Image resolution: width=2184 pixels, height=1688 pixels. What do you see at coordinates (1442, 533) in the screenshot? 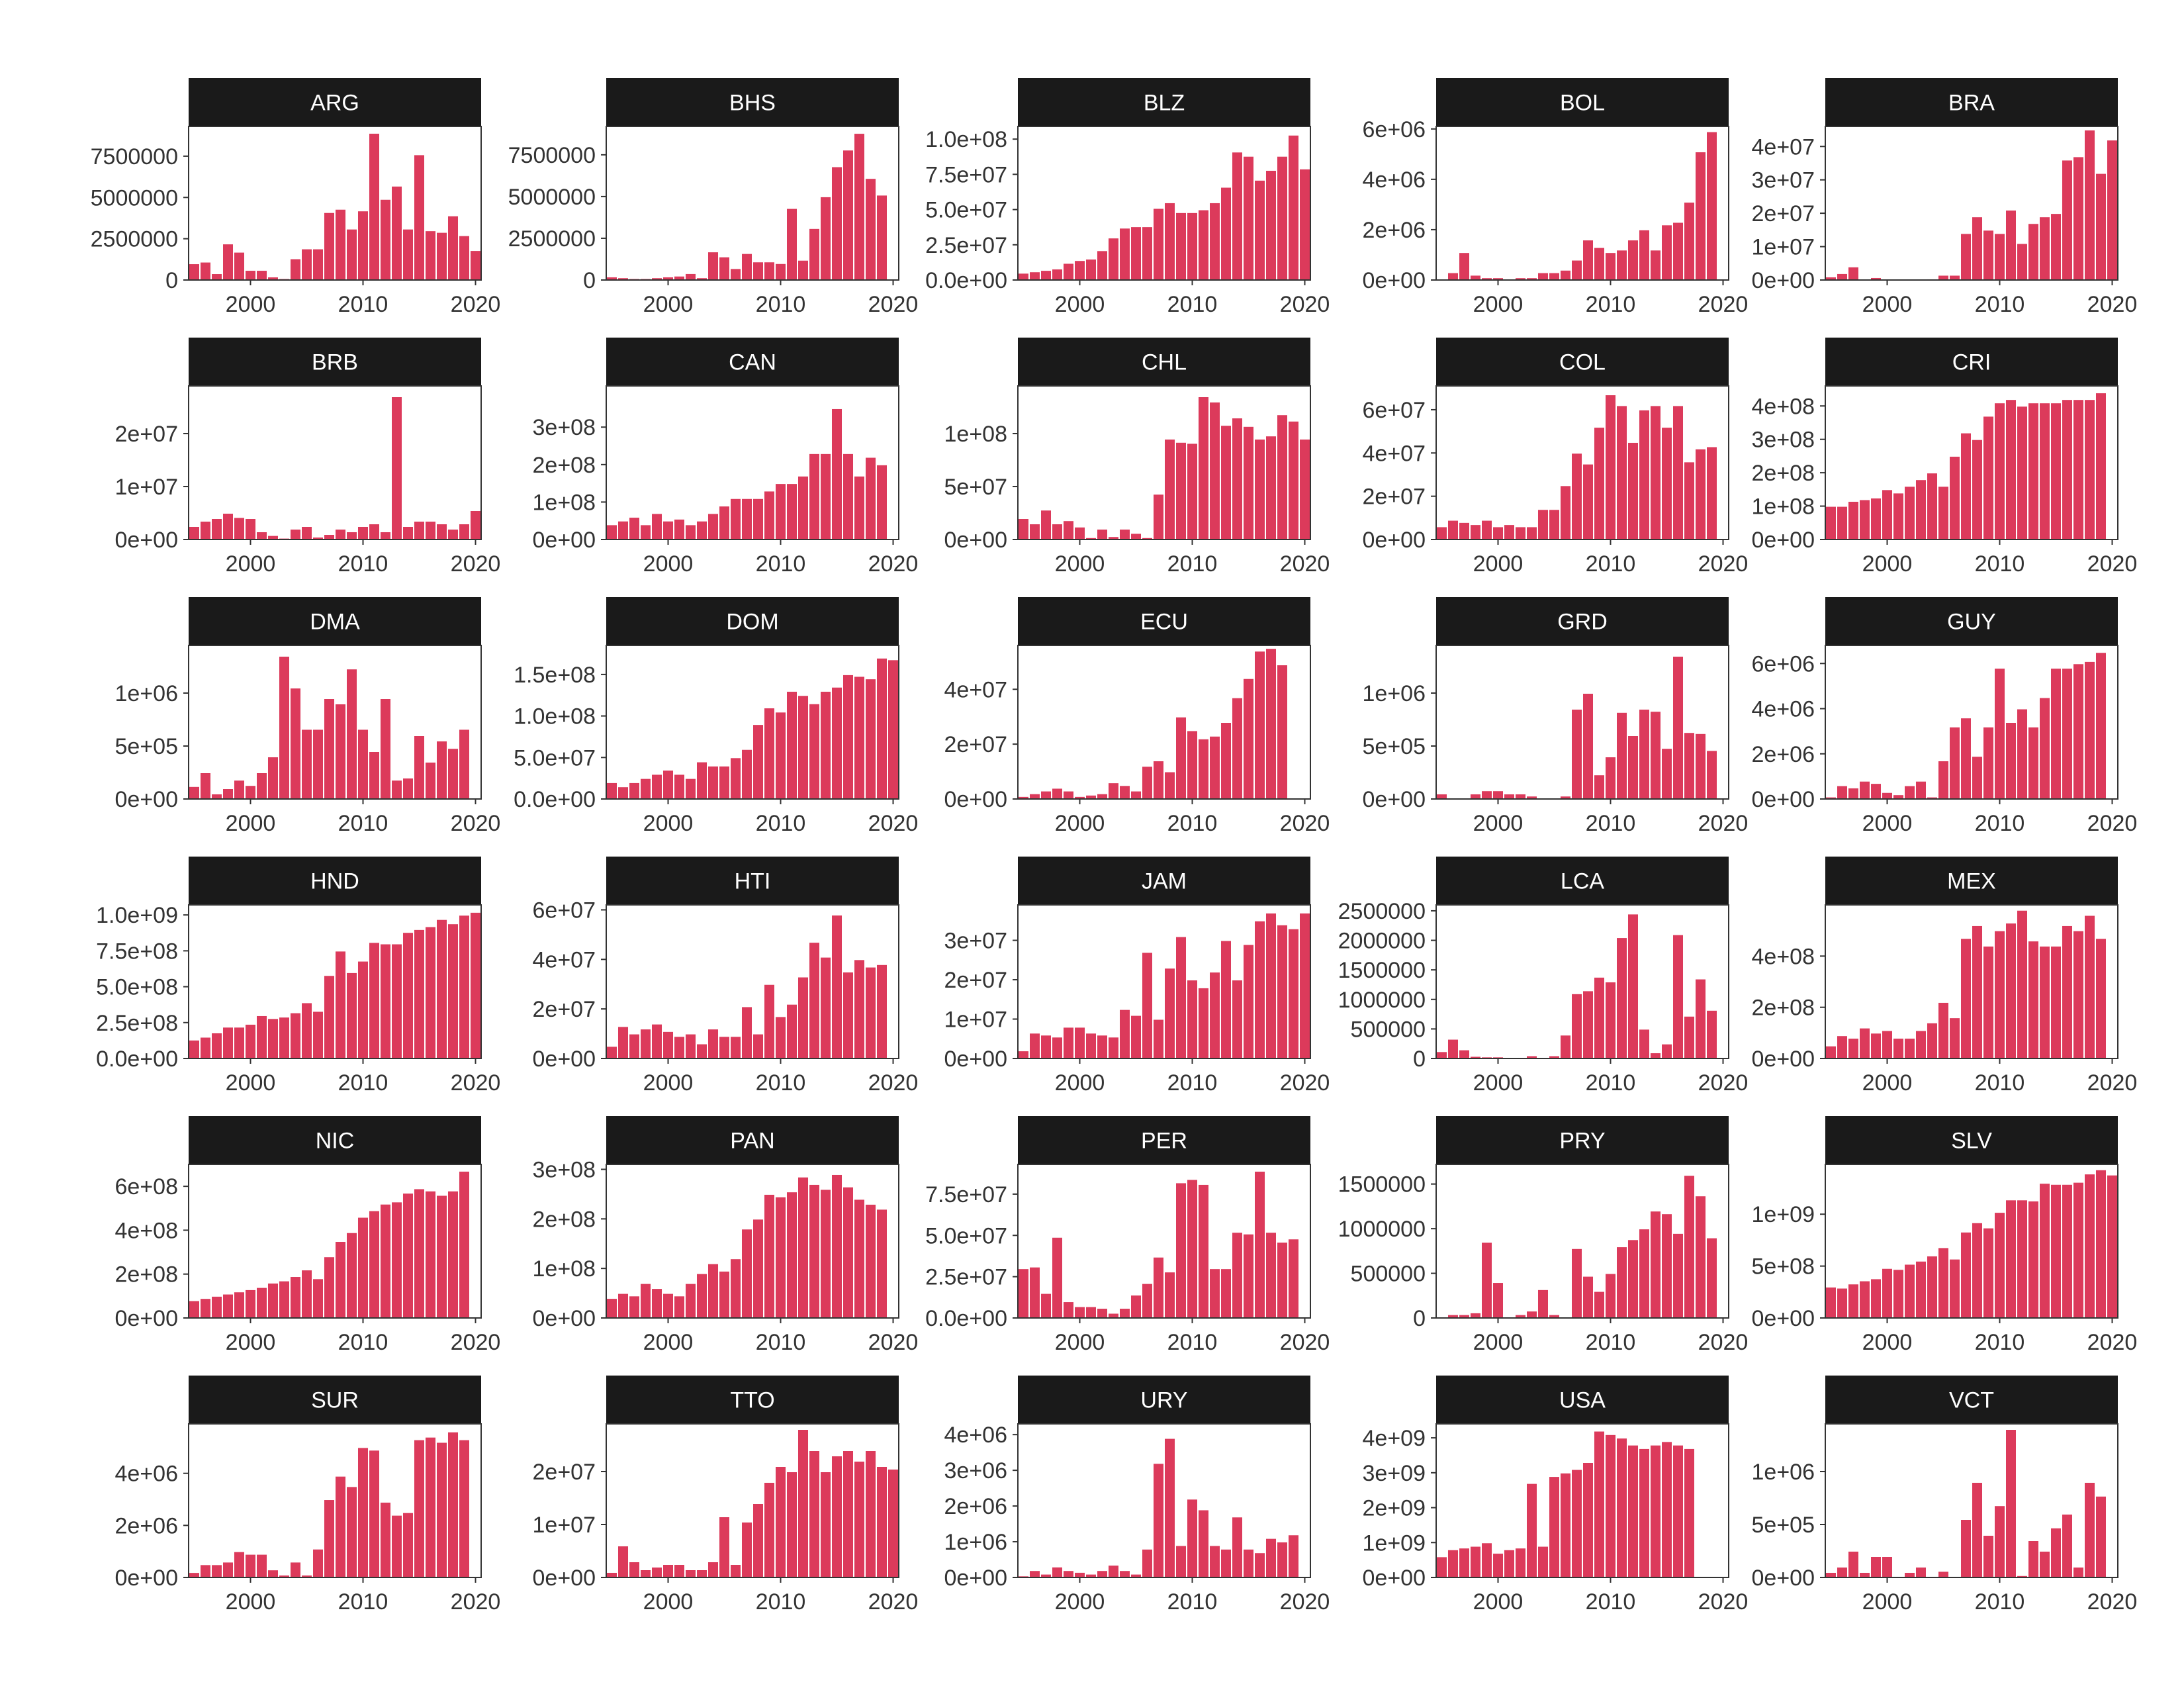
I see `bar-col-1995` at bounding box center [1442, 533].